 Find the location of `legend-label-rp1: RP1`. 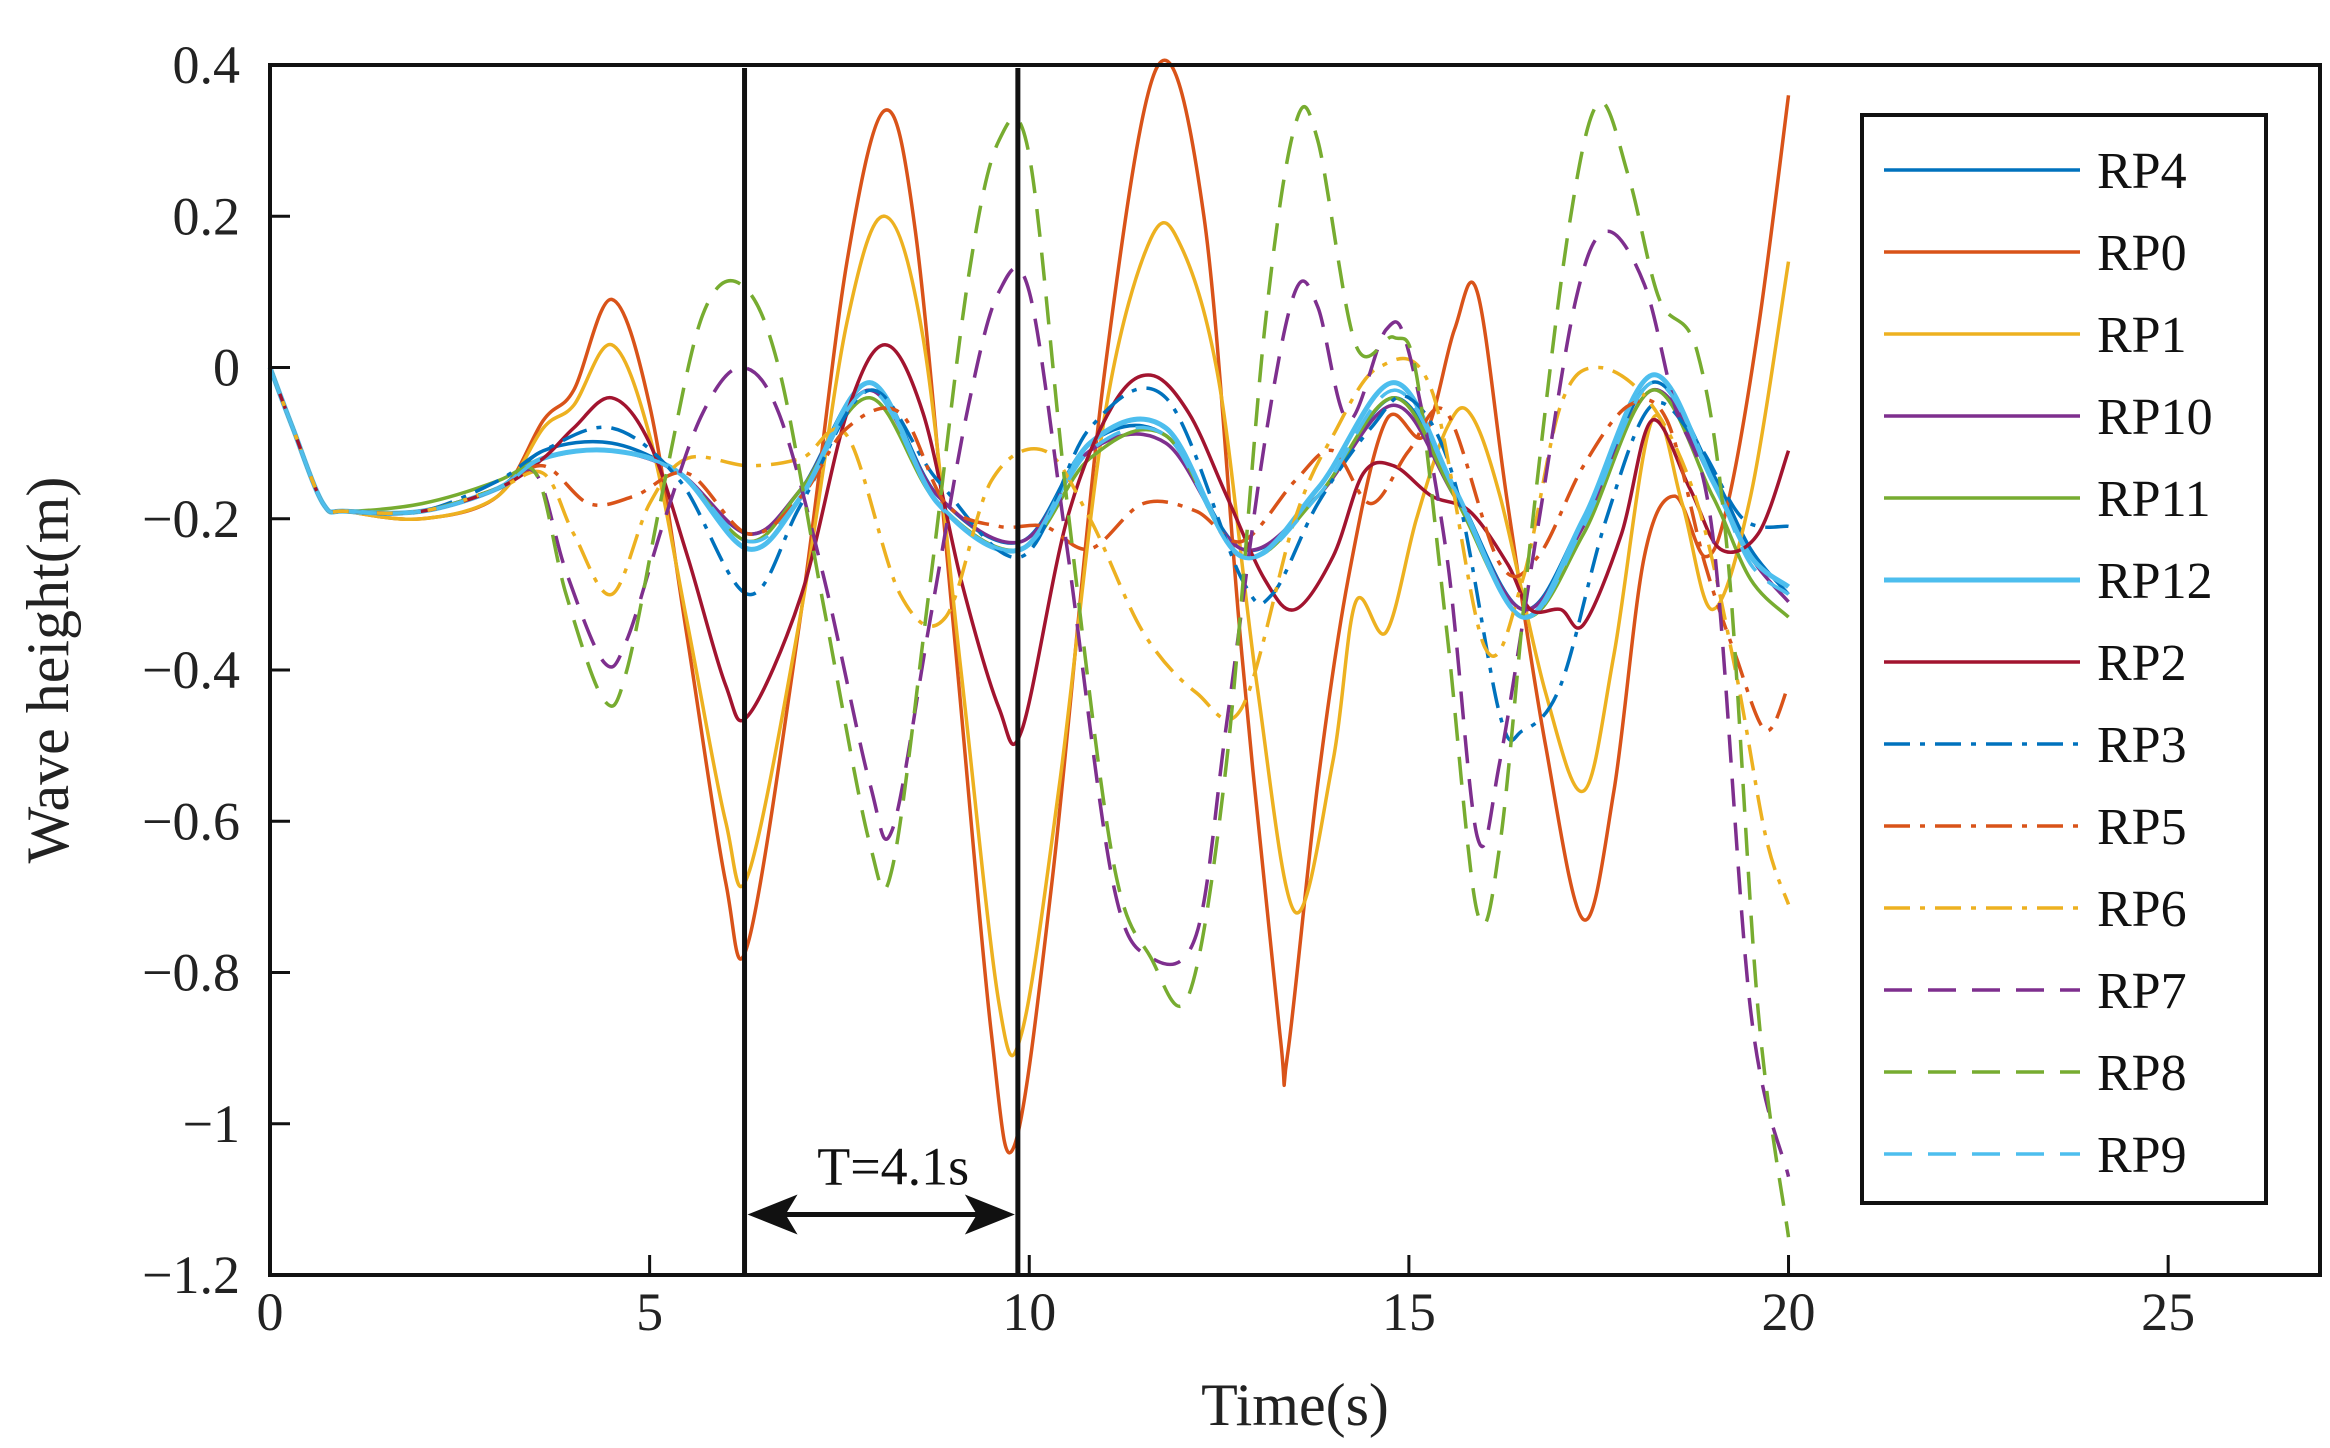

legend-label-rp1: RP1 is located at coordinates (2142, 335).